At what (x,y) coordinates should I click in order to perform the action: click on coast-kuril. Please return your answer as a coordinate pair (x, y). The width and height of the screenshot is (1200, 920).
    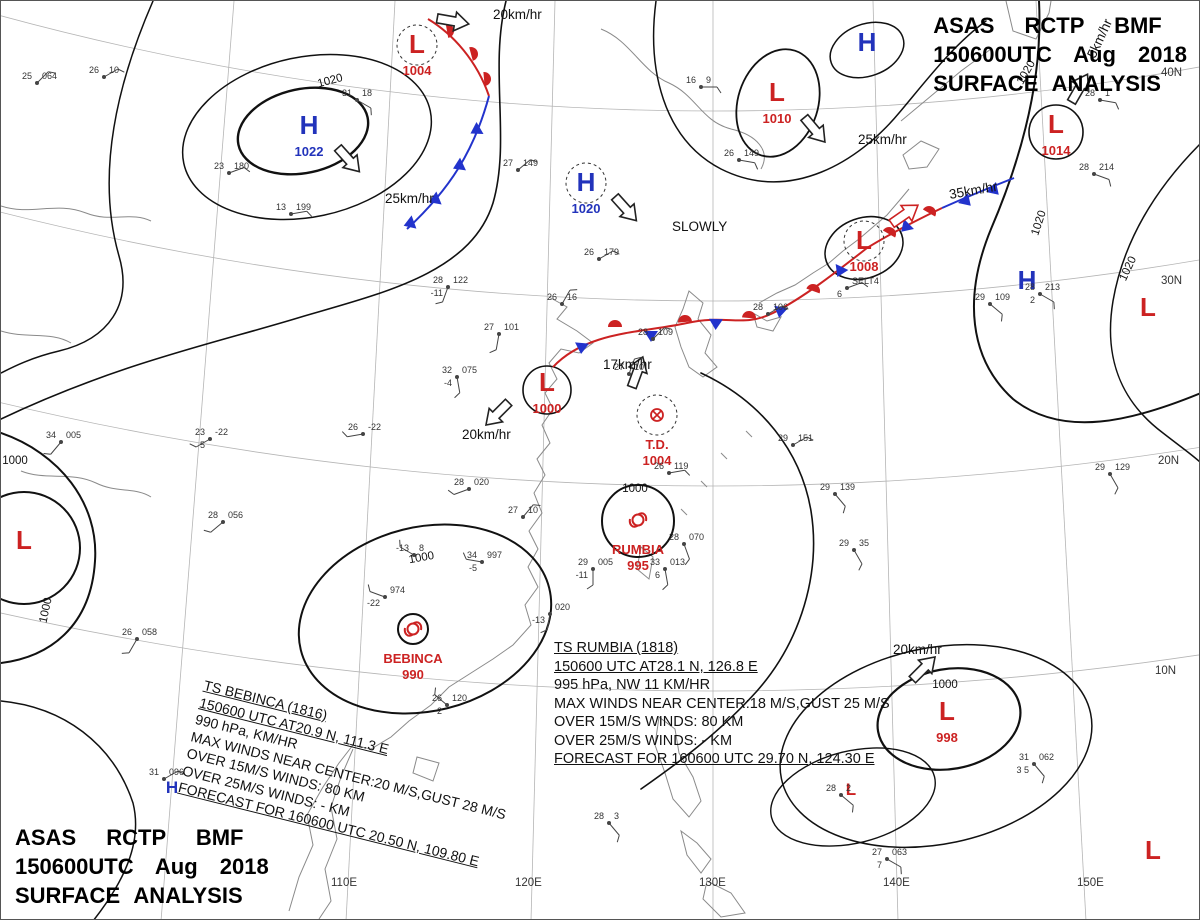
    Looking at the image, I should click on (946, 85).